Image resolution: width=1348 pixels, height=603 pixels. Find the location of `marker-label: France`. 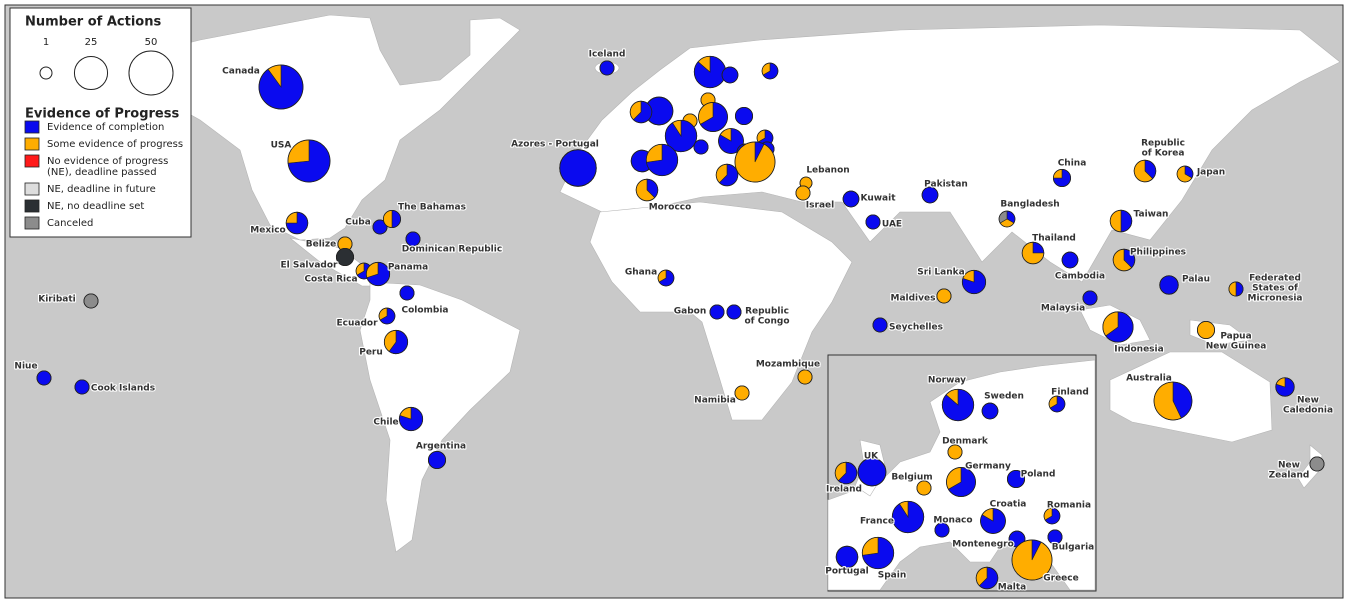

marker-label: France is located at coordinates (877, 522).